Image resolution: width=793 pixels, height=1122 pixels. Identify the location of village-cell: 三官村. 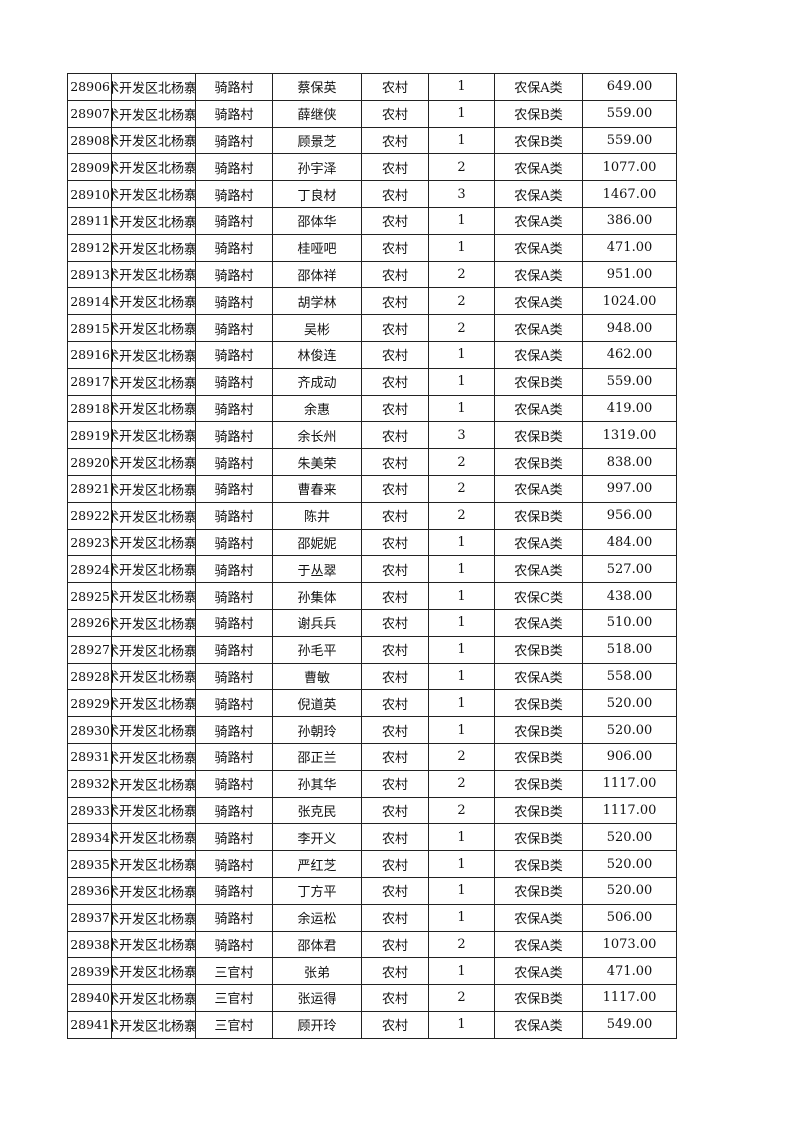
(234, 1024).